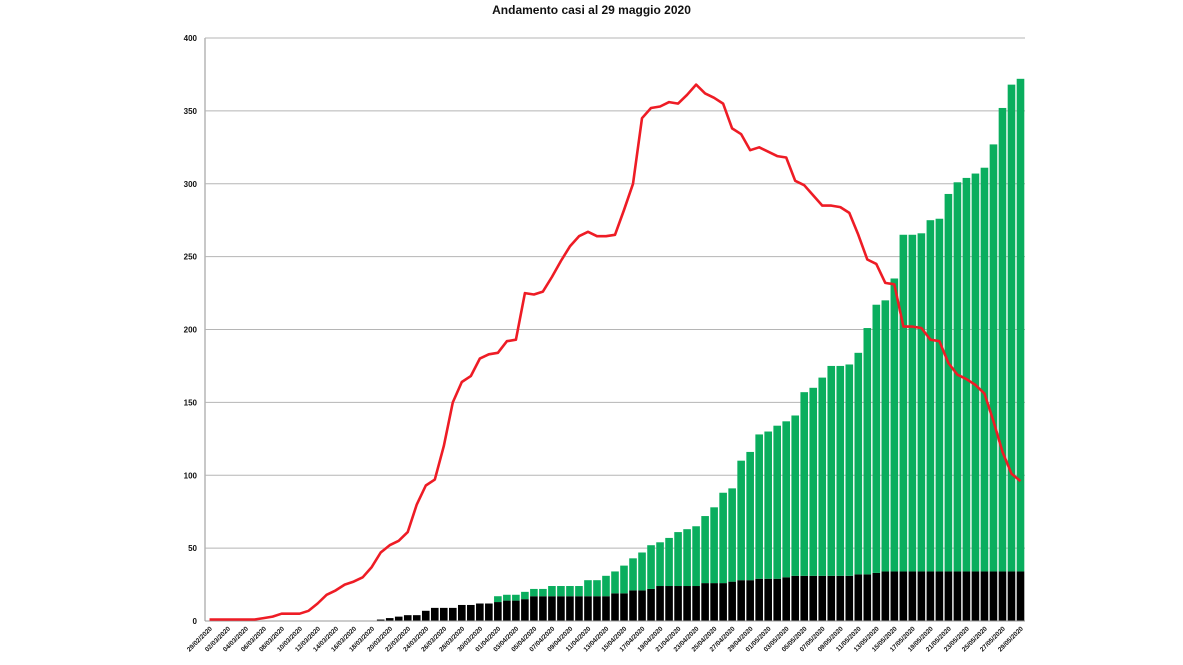 The height and width of the screenshot is (665, 1183). What do you see at coordinates (191, 184) in the screenshot?
I see `y-tick-label: 300` at bounding box center [191, 184].